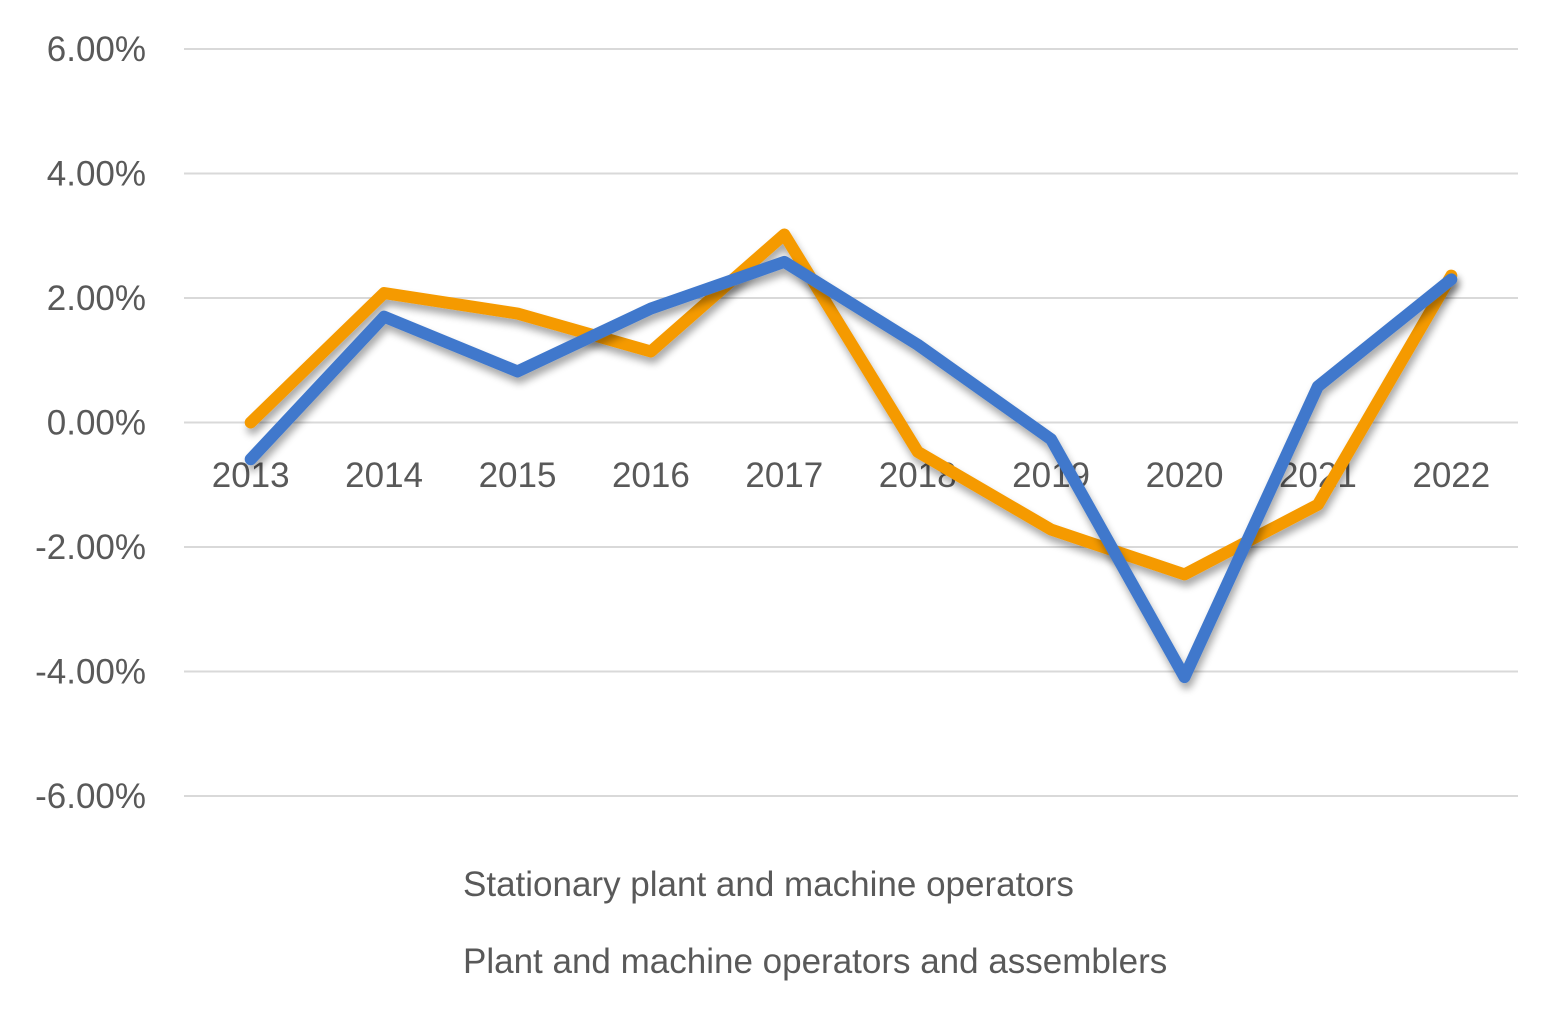 The width and height of the screenshot is (1568, 1022). Describe the element at coordinates (1451, 475) in the screenshot. I see `x-tick-label: 2022` at that location.